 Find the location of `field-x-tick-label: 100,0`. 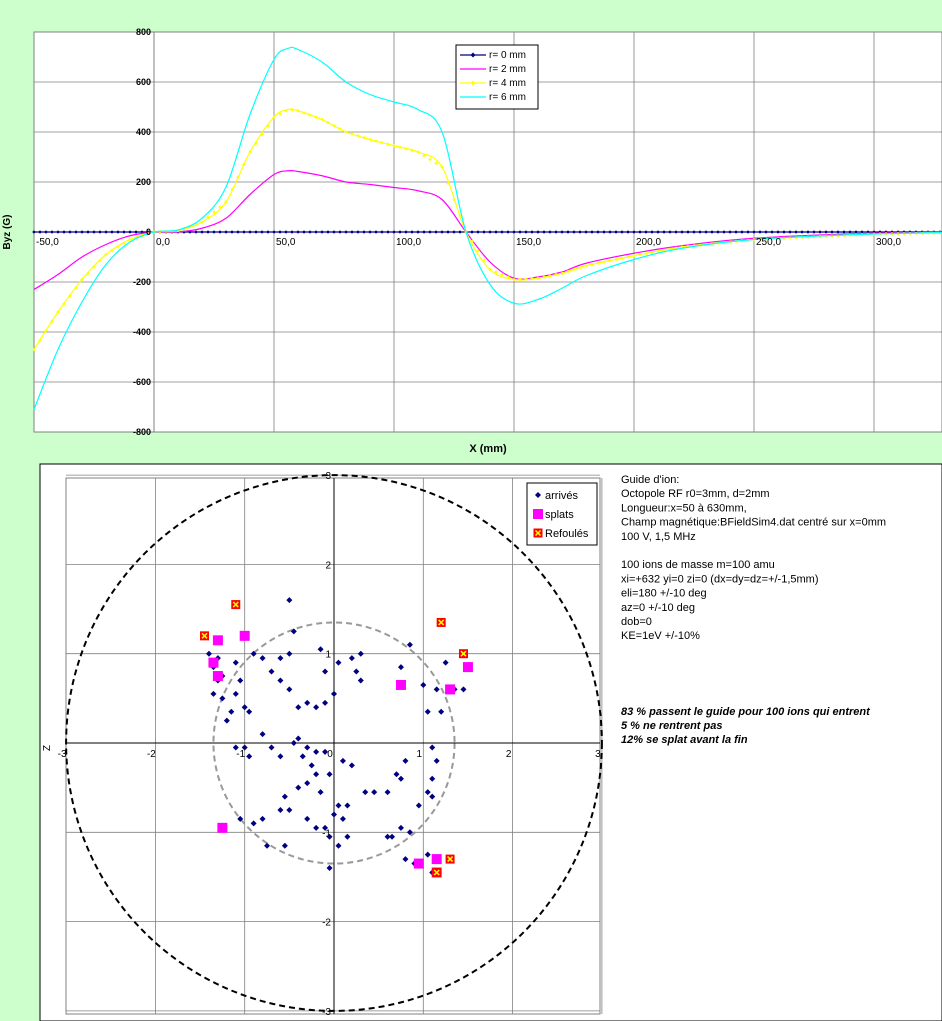

field-x-tick-label: 100,0 is located at coordinates (408, 242).